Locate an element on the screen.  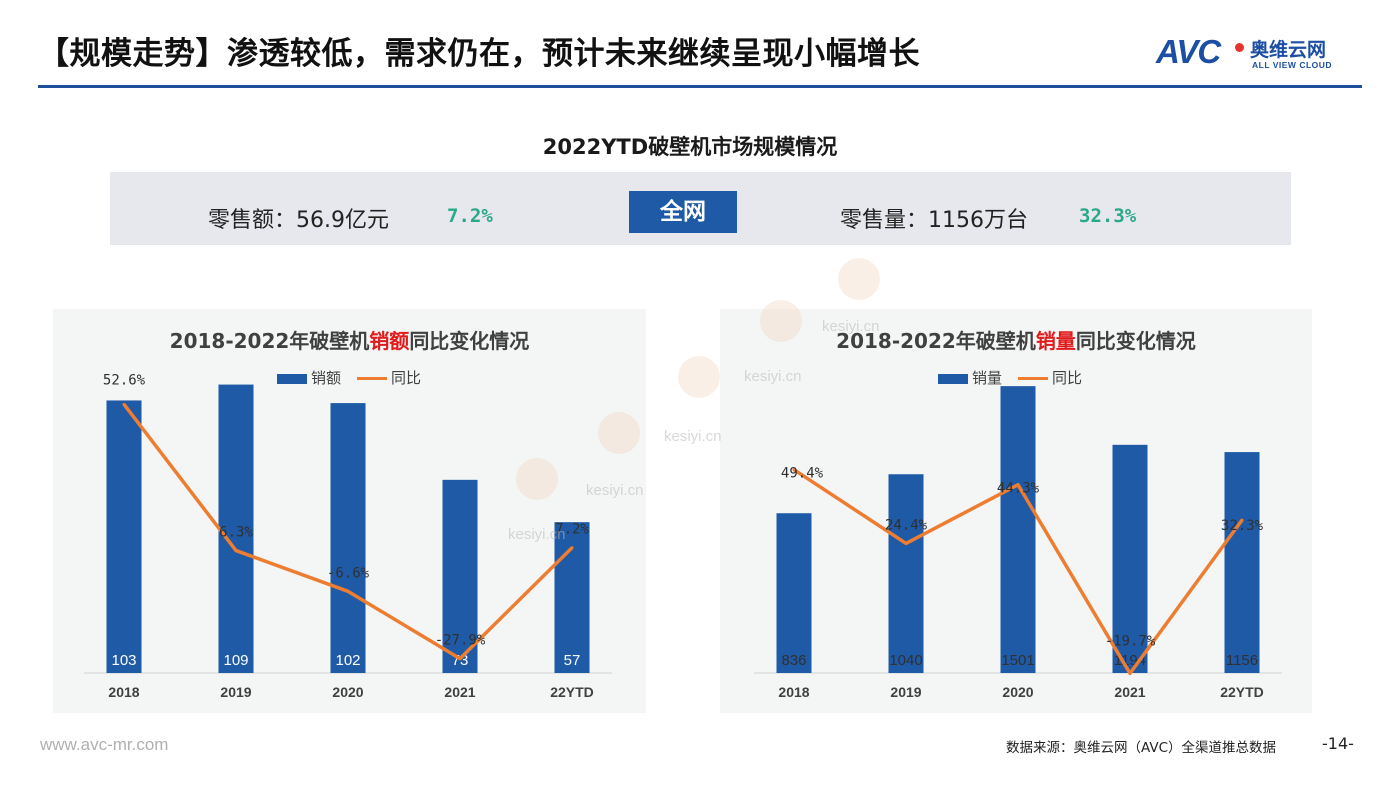
yoy-label: 24.4% is located at coordinates (906, 525).